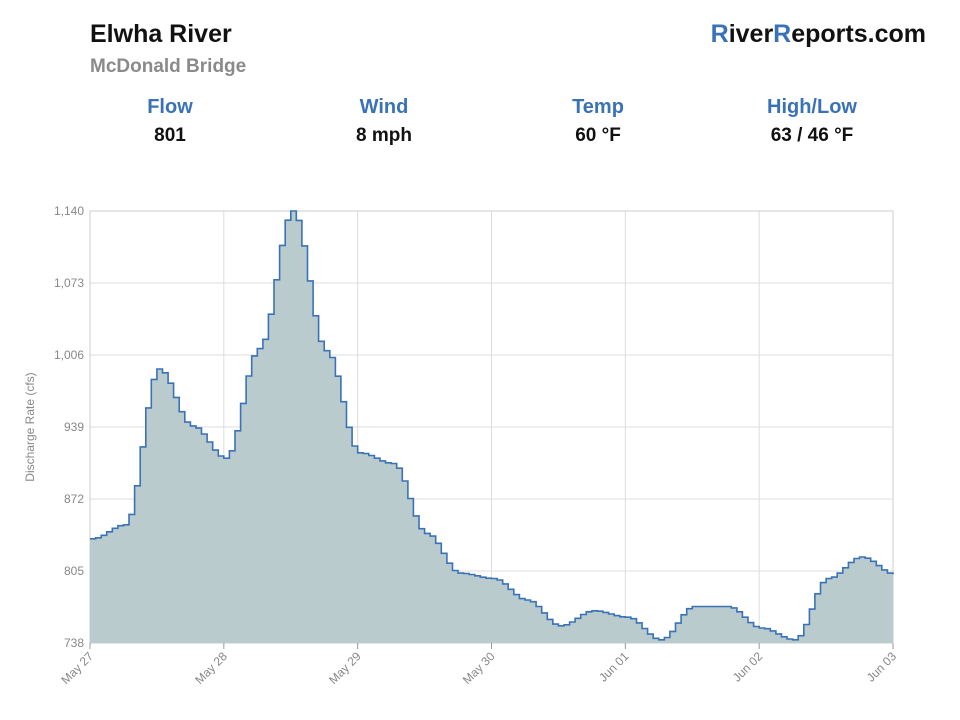 This screenshot has width=960, height=720. What do you see at coordinates (812, 121) in the screenshot?
I see `stat-high-low: High/Low 63 / 46 °F` at bounding box center [812, 121].